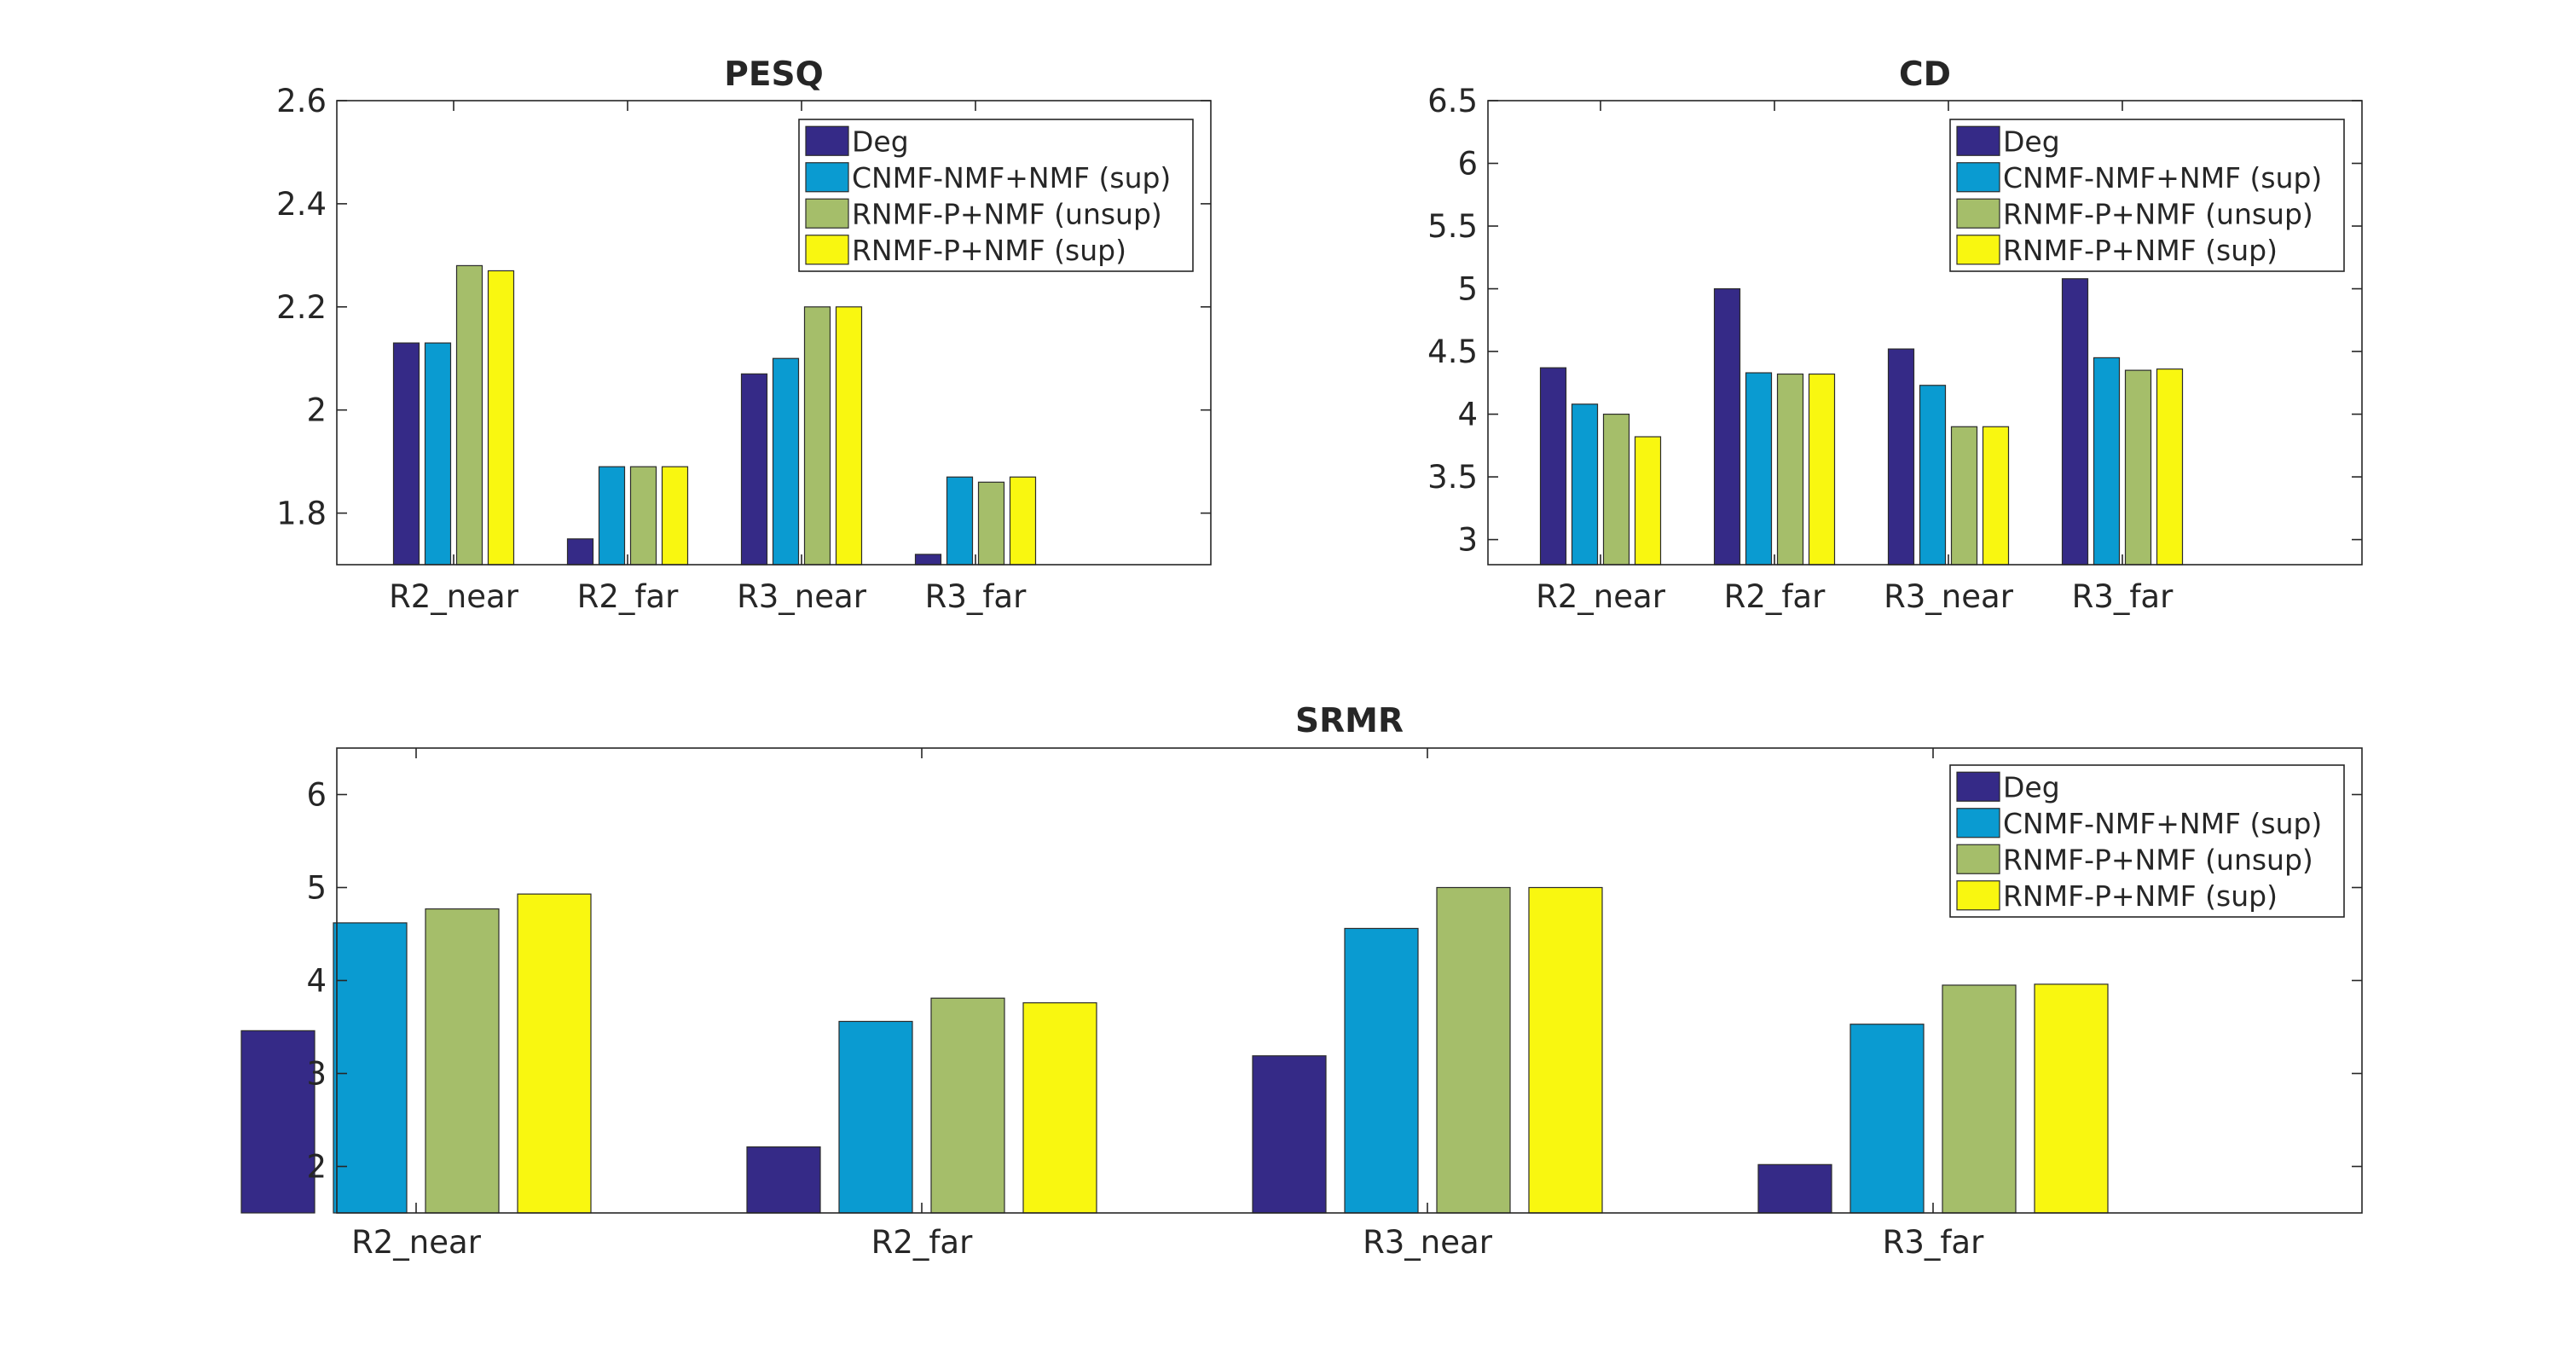 The width and height of the screenshot is (2576, 1346). What do you see at coordinates (301, 307) in the screenshot?
I see `y-tick-label: 2.2` at bounding box center [301, 307].